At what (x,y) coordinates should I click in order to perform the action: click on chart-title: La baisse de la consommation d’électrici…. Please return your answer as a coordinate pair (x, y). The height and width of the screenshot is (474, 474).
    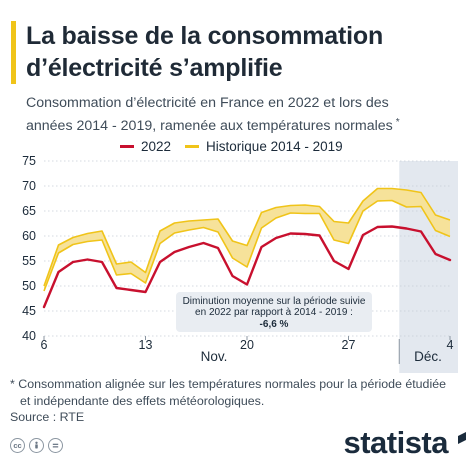
    Looking at the image, I should click on (248, 52).